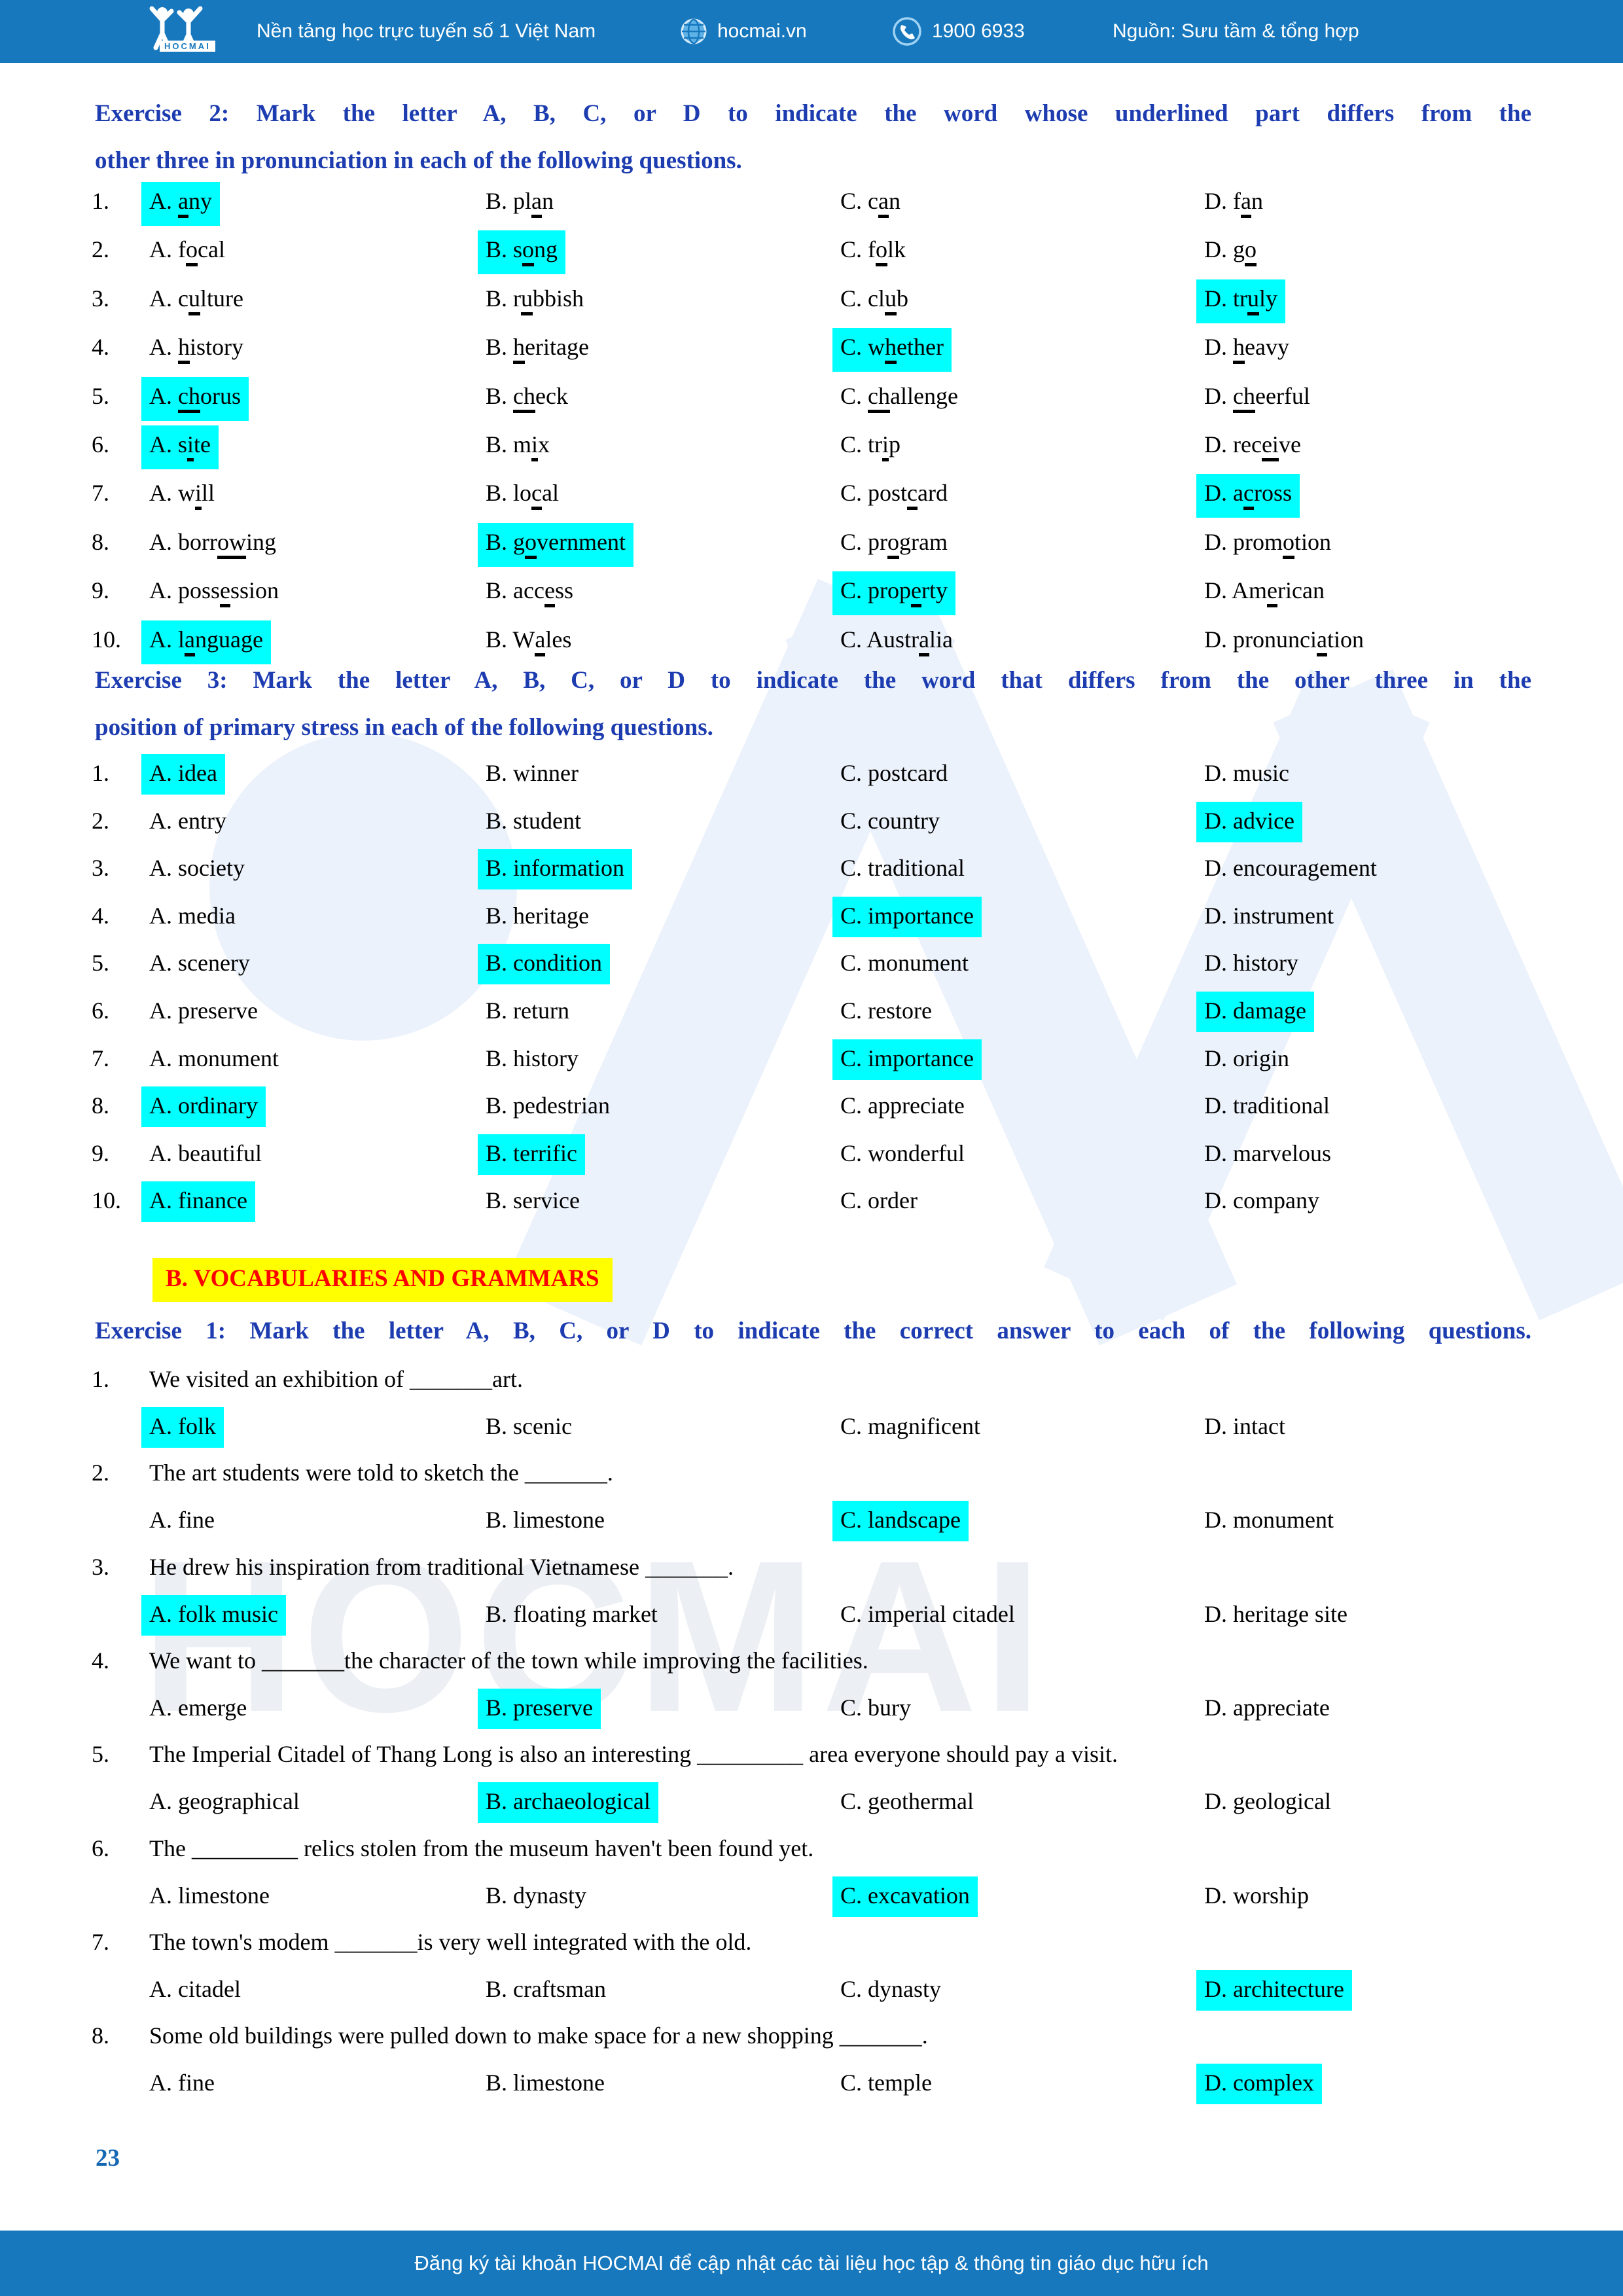  Describe the element at coordinates (210, 300) in the screenshot. I see `option-word: culture` at that location.